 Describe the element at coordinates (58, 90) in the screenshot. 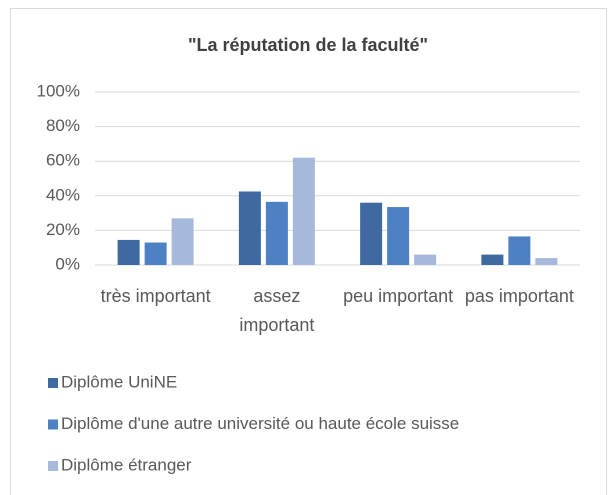

I see `y-tick-label: 100%` at that location.